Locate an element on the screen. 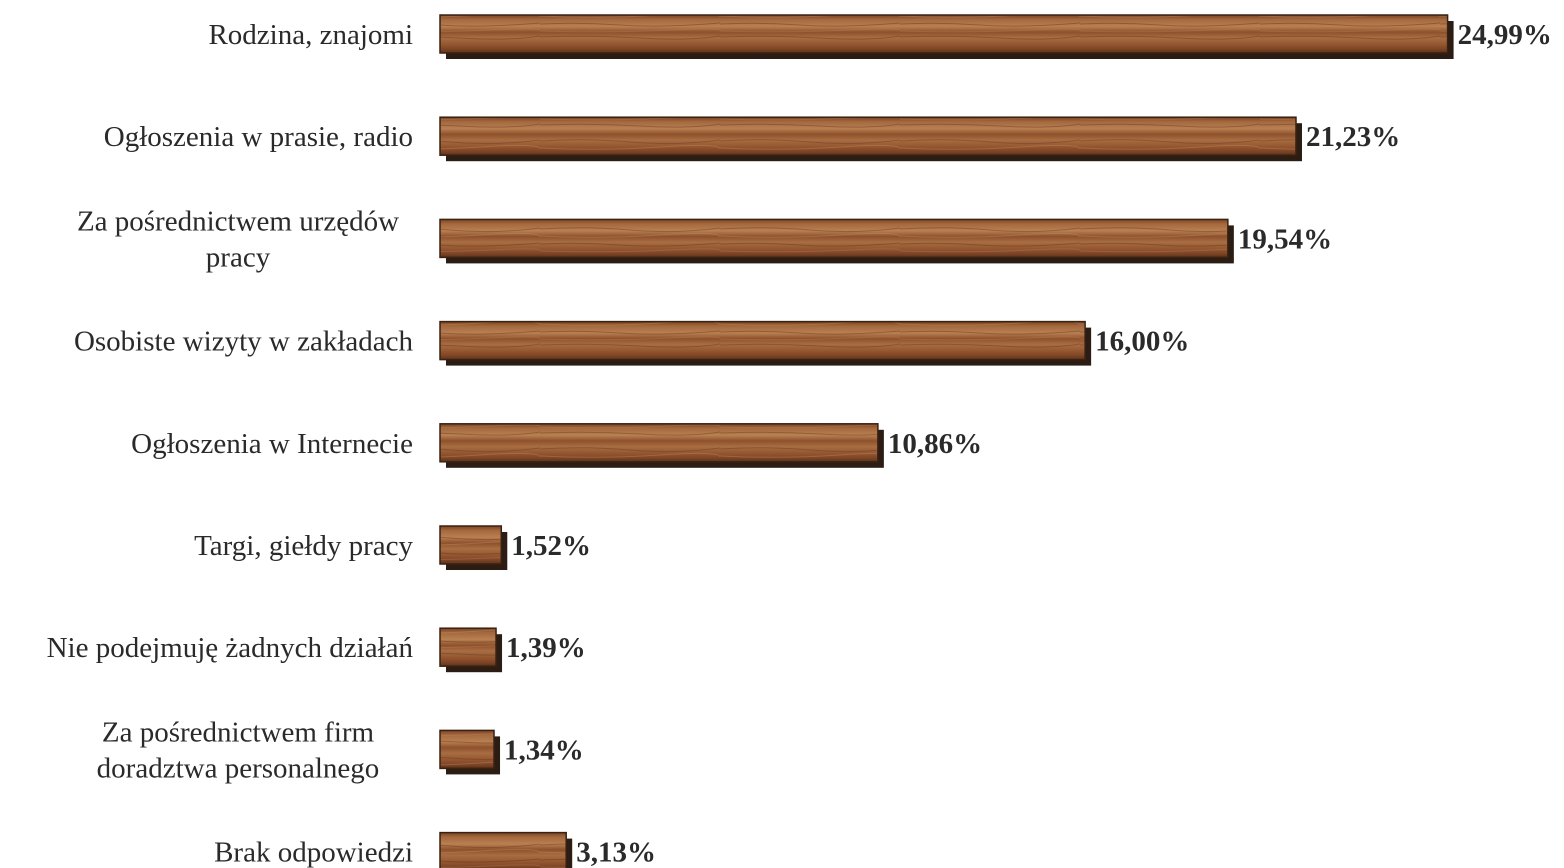  category-label-line: Za pośrednictwem urzędów is located at coordinates (238, 221).